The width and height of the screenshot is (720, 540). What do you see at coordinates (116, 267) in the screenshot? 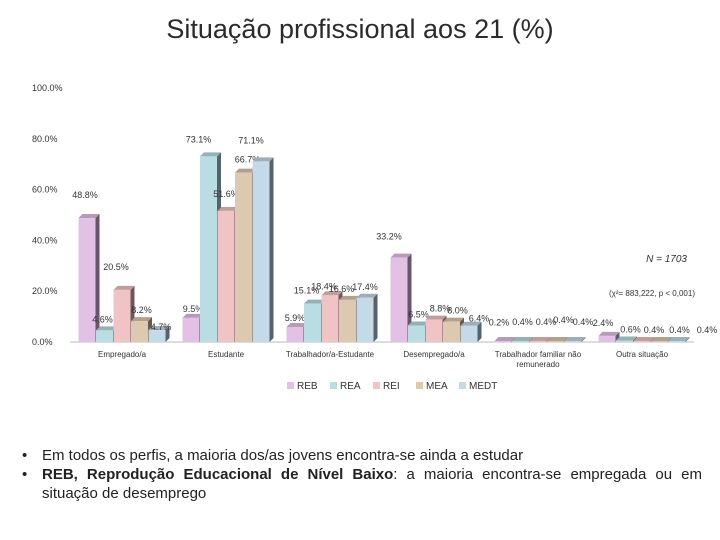
I see `data-label: 20.5%` at bounding box center [116, 267].